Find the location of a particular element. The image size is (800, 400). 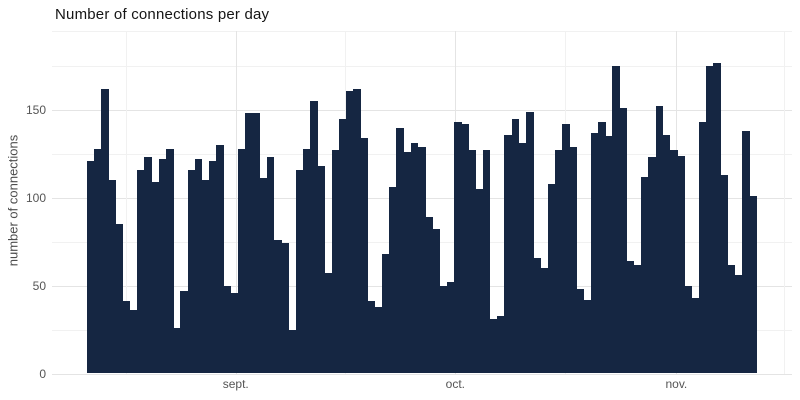

gridline-y-minor is located at coordinates (422, 31).